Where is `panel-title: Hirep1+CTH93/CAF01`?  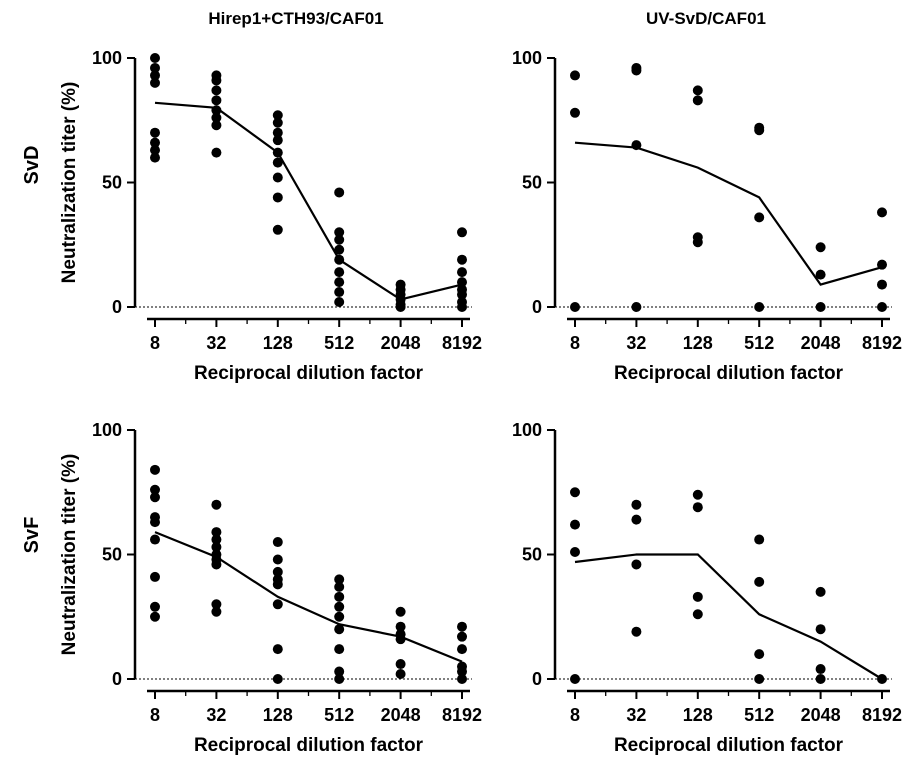
panel-title: Hirep1+CTH93/CAF01 is located at coordinates (295, 18).